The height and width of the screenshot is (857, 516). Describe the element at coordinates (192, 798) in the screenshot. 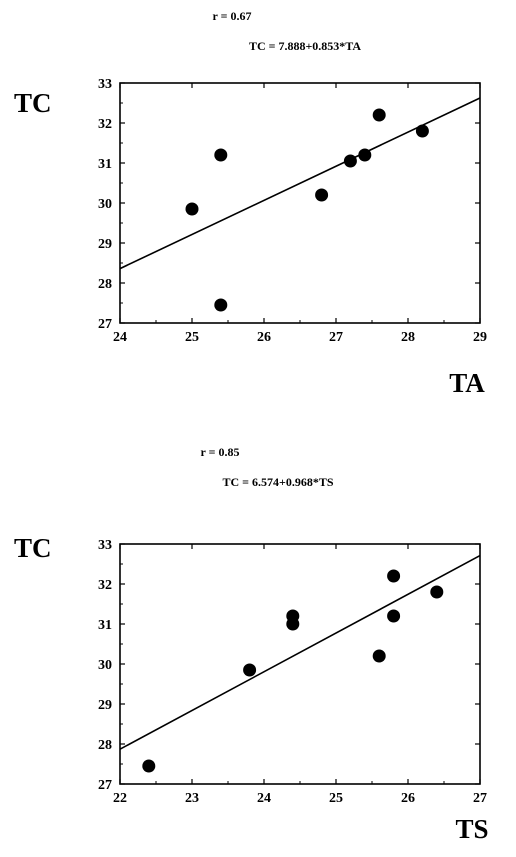

I see `x-tick-label: 23` at that location.